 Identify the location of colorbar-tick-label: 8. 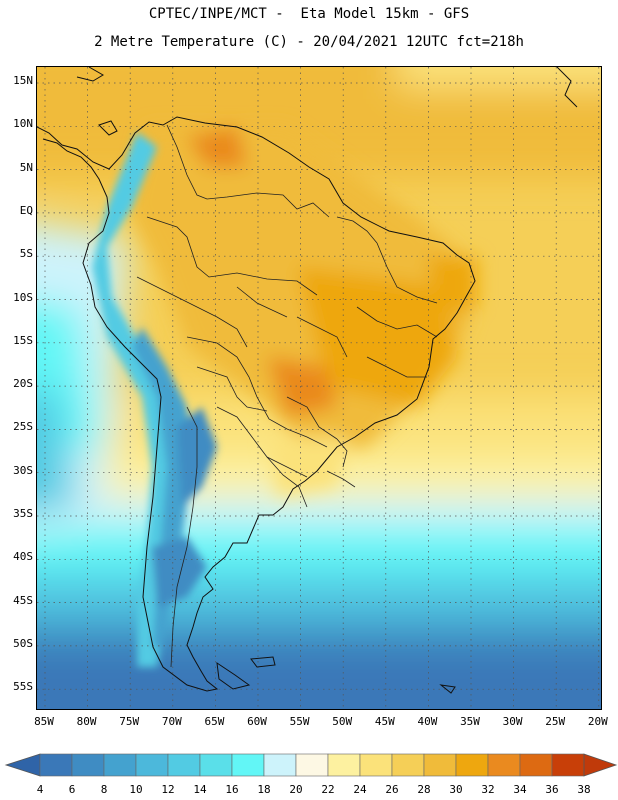
(104, 789).